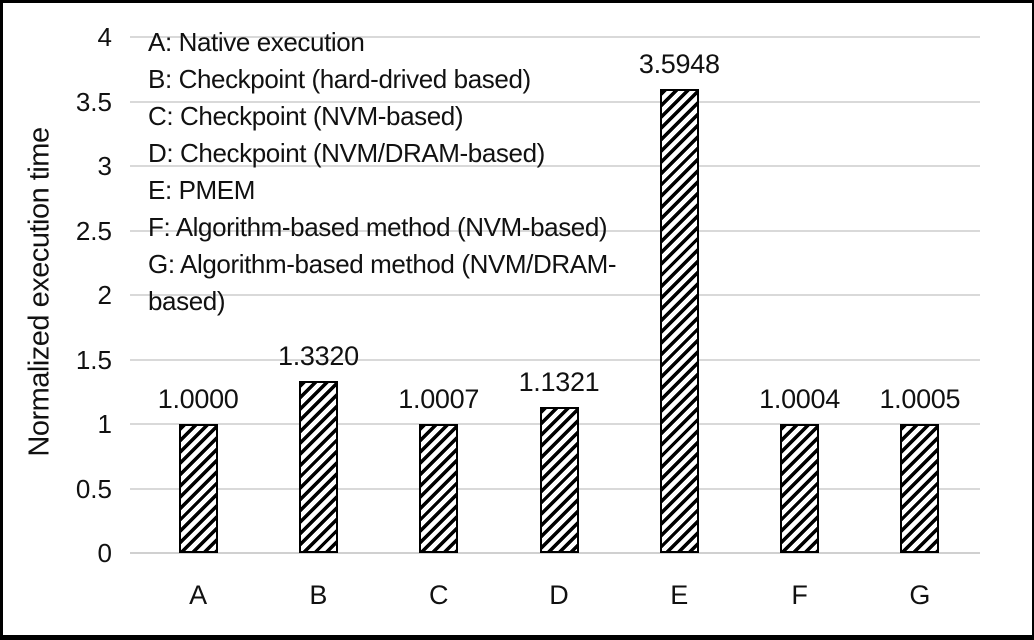  I want to click on bar-value-label: 3.5948, so click(679, 64).